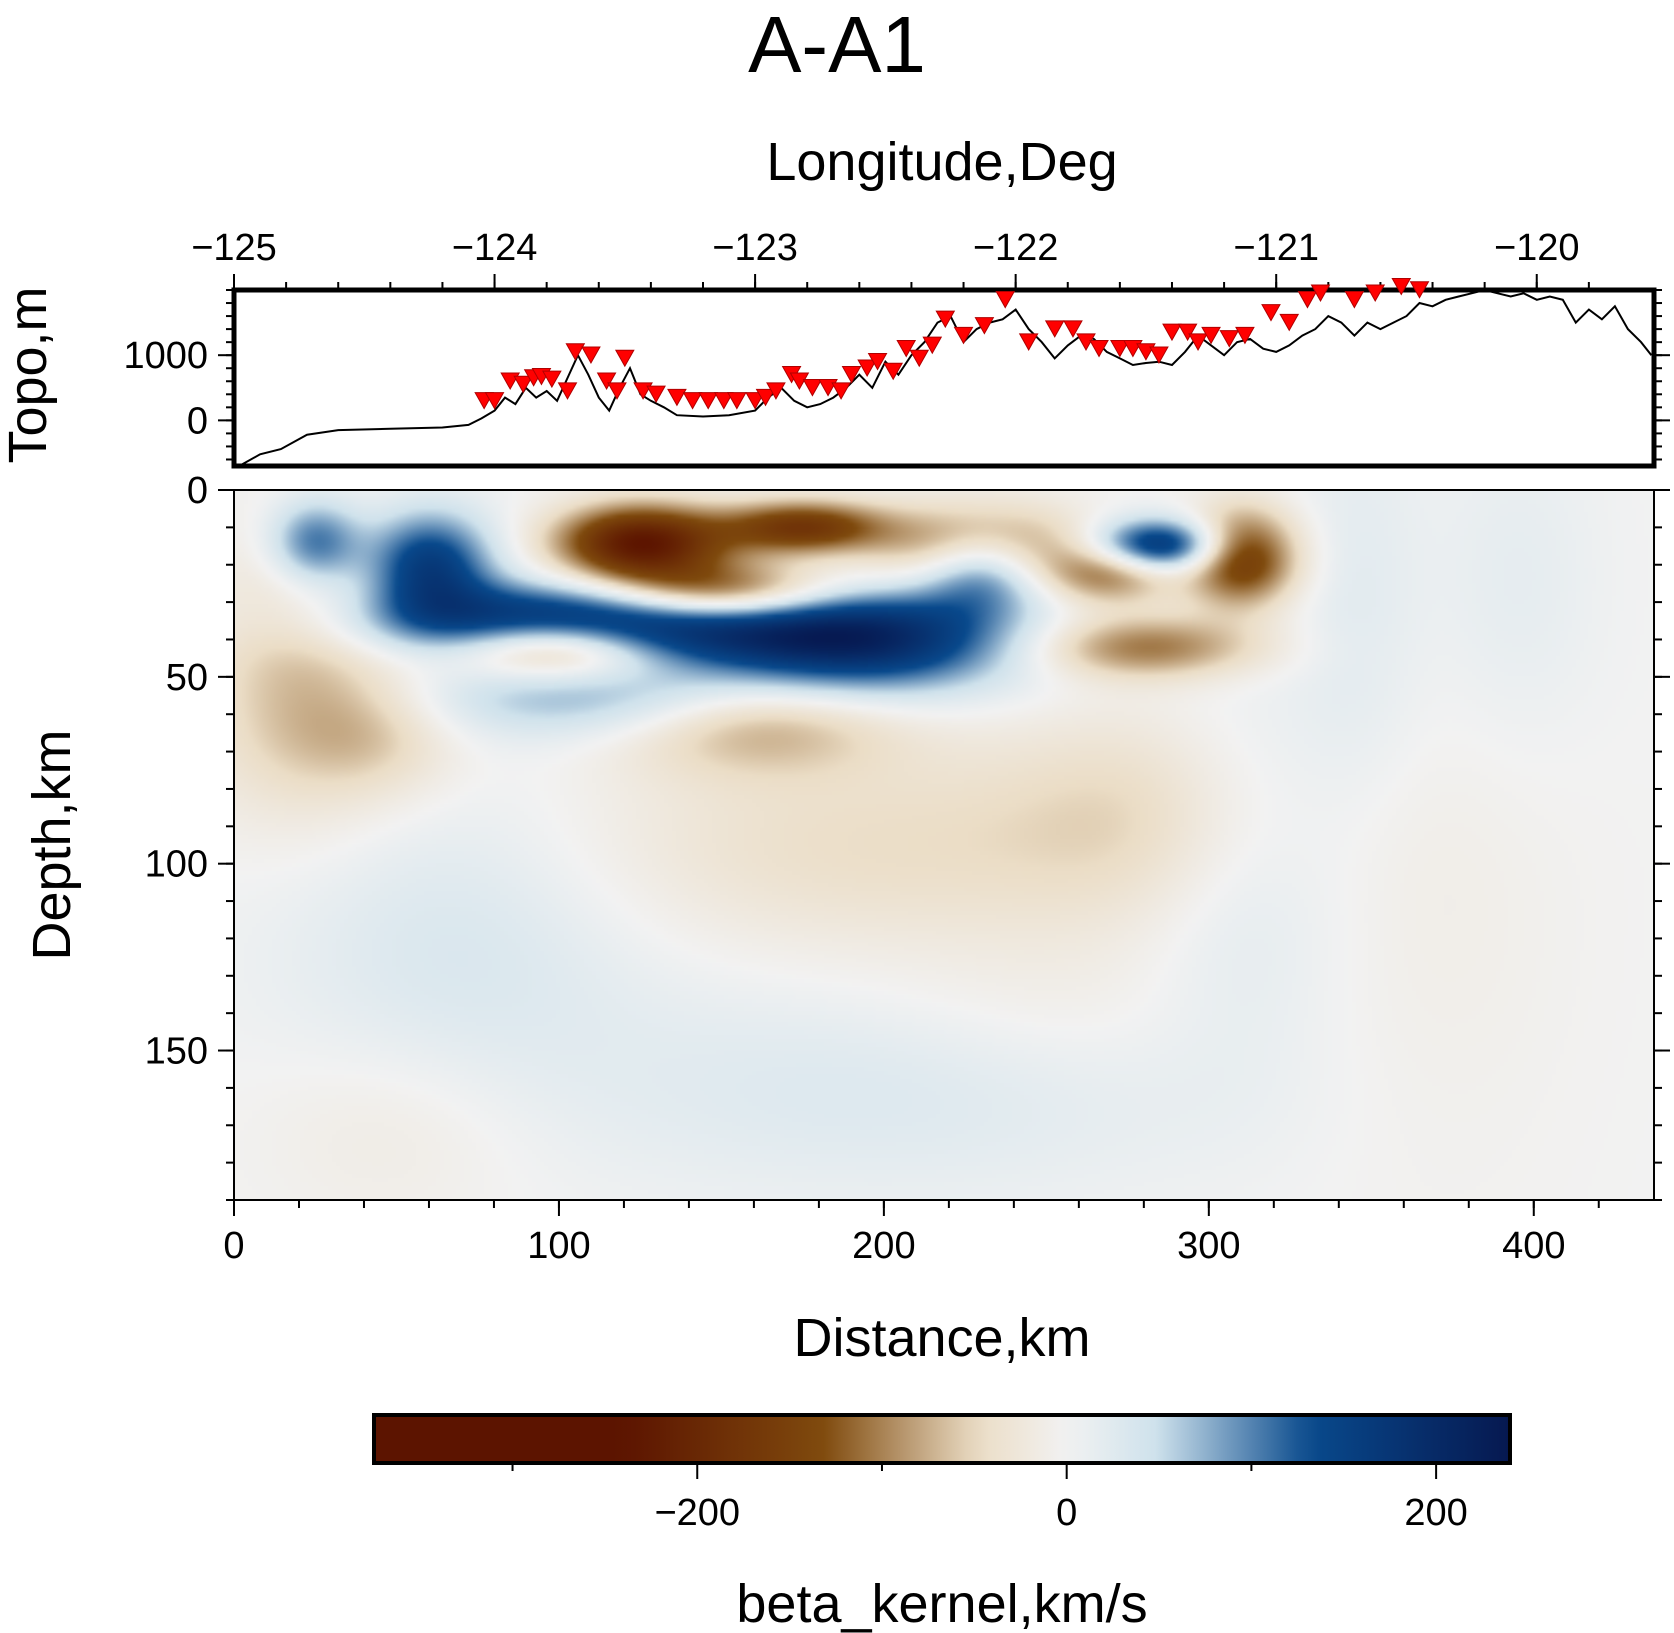 Image resolution: width=1674 pixels, height=1633 pixels. Describe the element at coordinates (495, 248) in the screenshot. I see `longitude-tick-label: −124` at that location.